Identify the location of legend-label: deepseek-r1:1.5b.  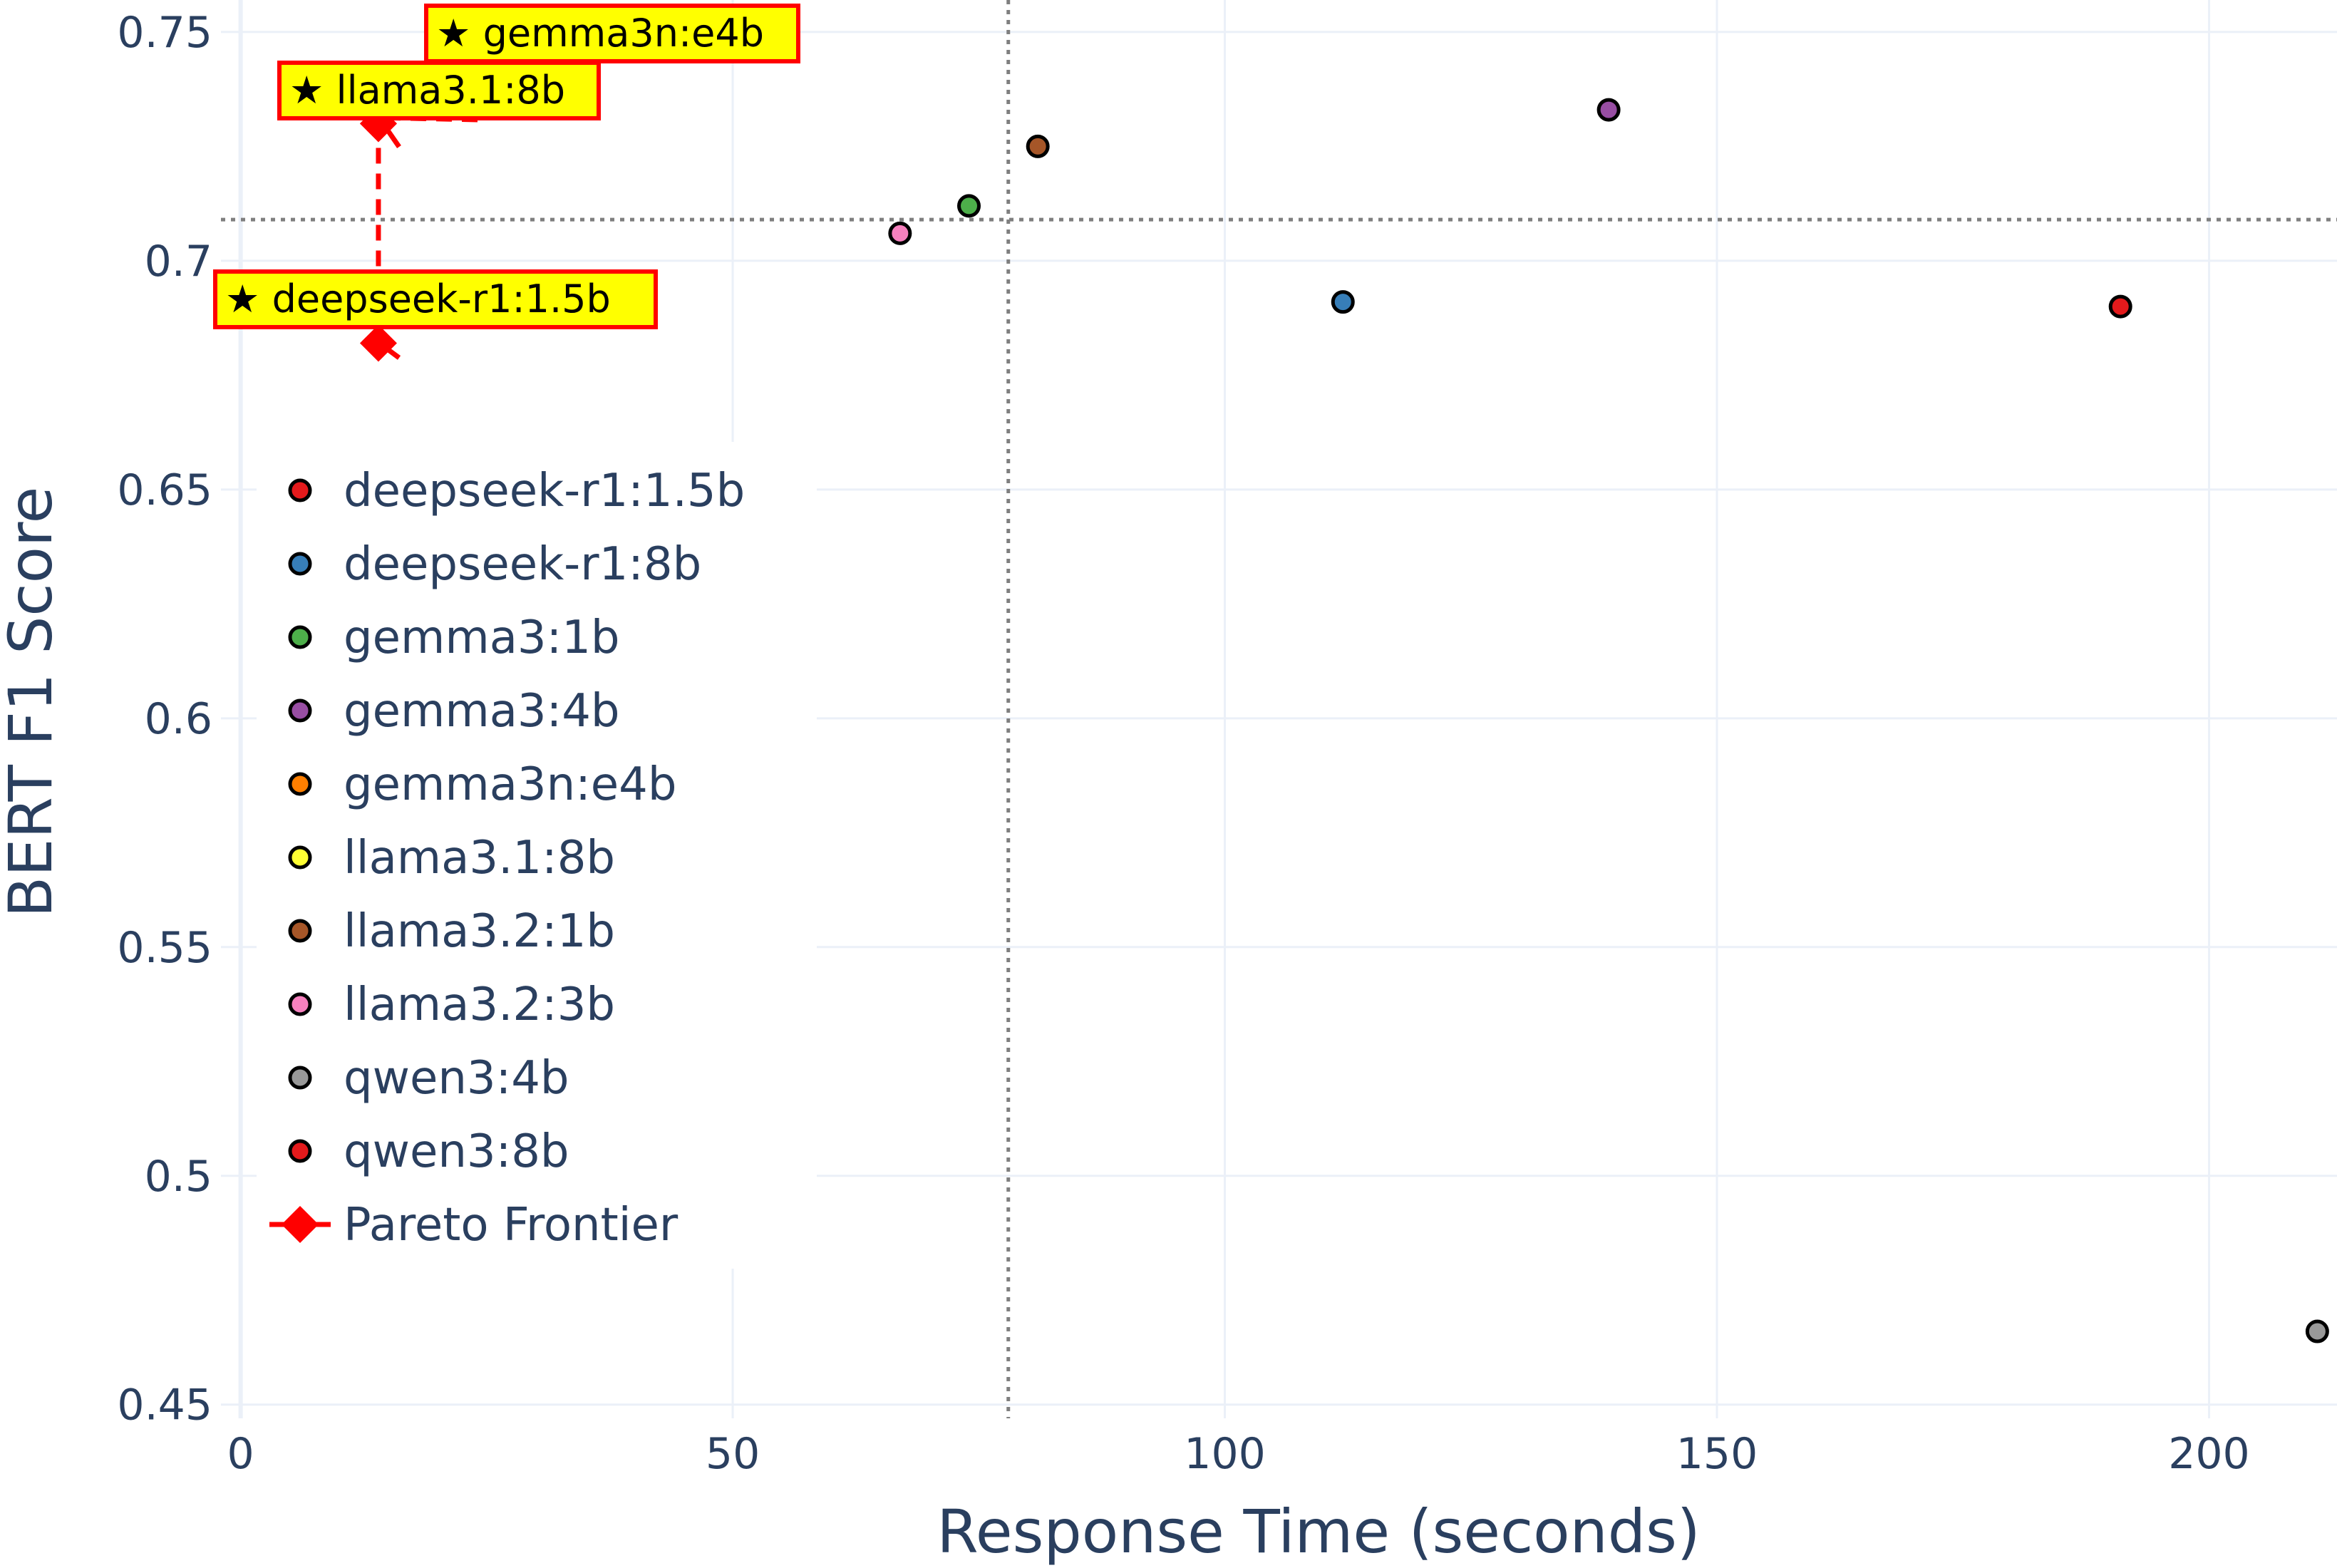
(544, 491).